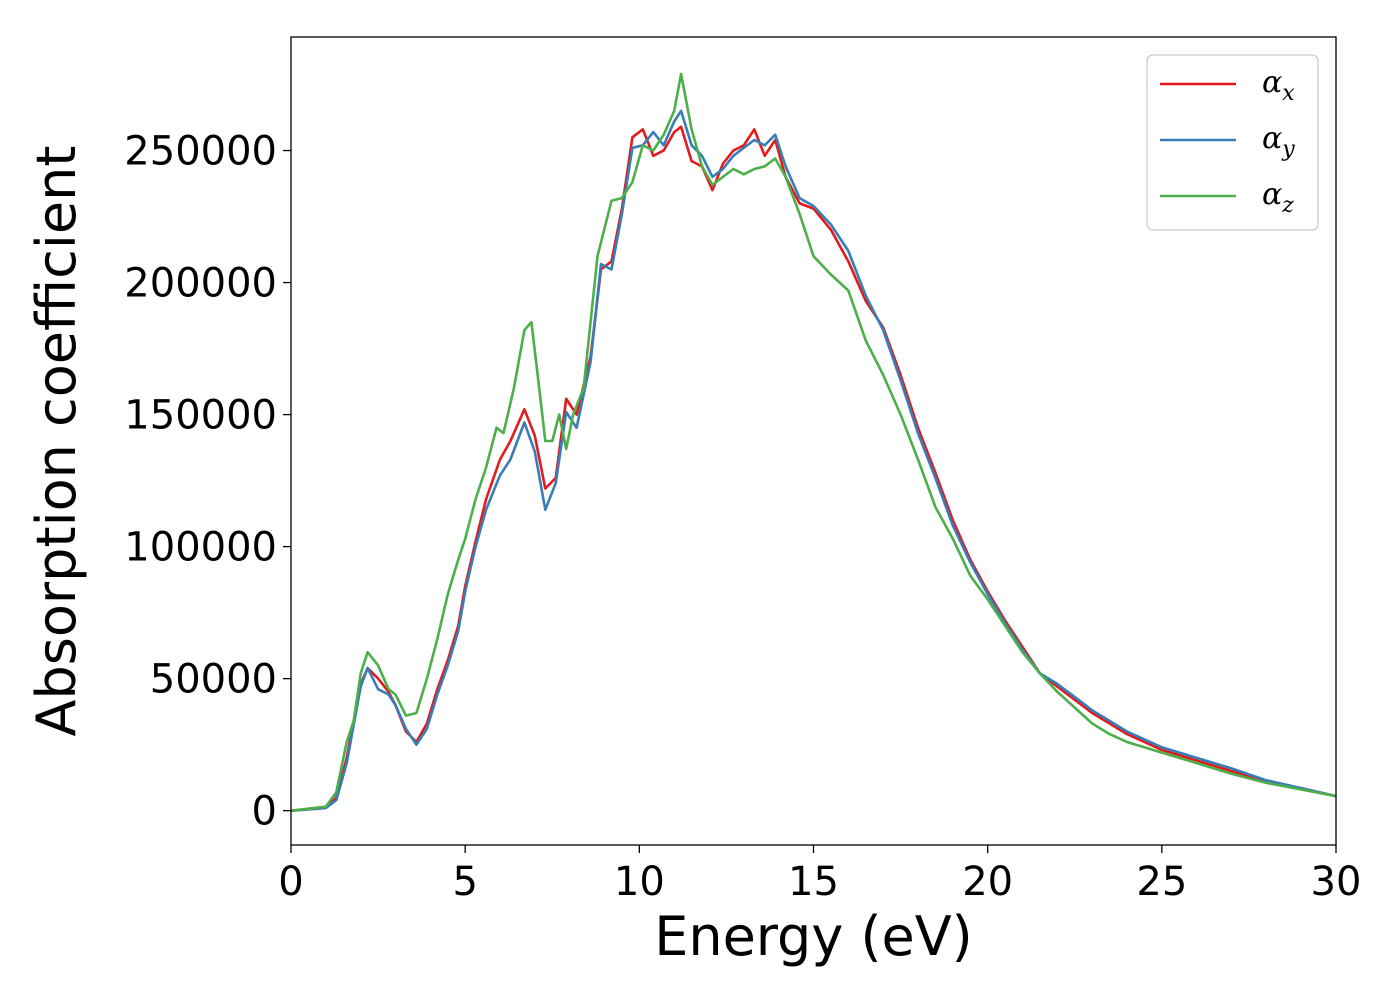  Describe the element at coordinates (1278, 85) in the screenshot. I see `legend-label-x: αx` at that location.